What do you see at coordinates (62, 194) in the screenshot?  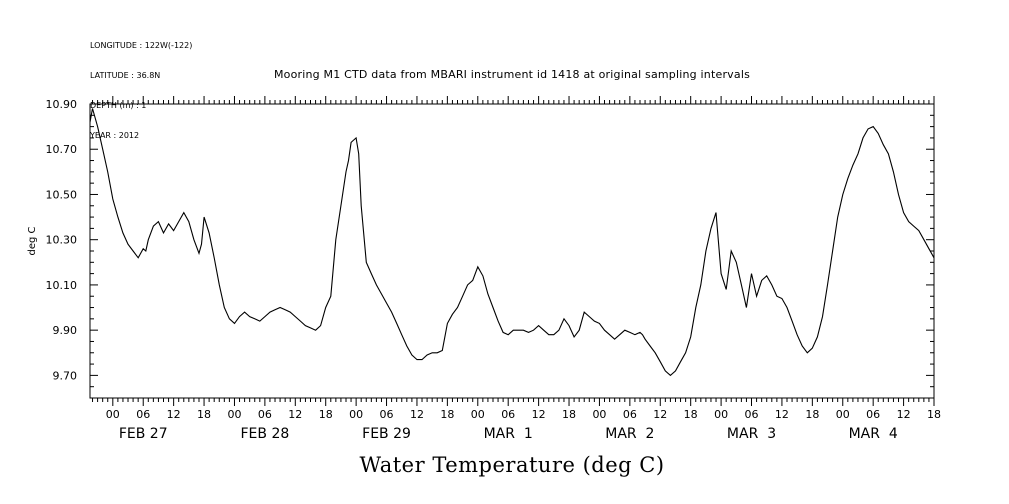 I see `y-tick-label: 10.50` at bounding box center [62, 194].